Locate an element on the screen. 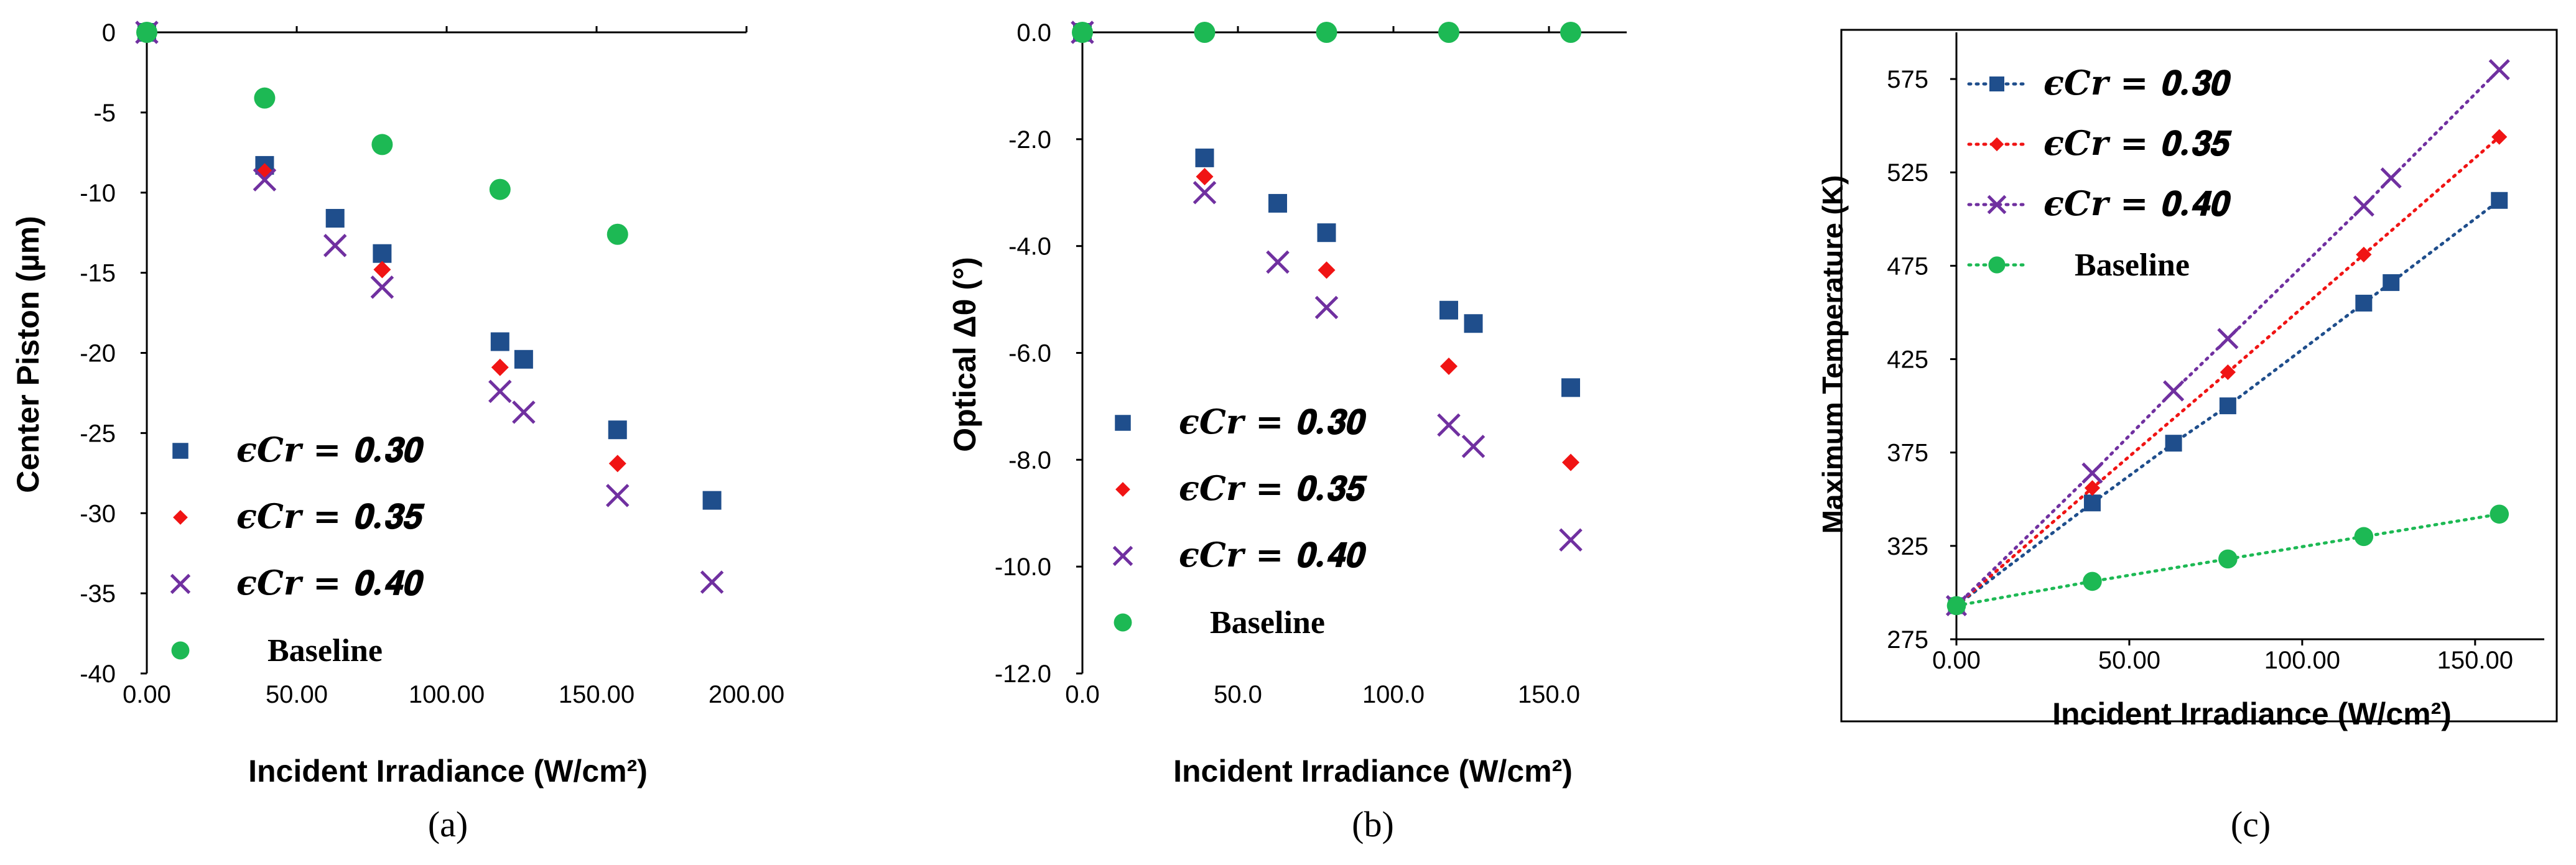  y-tick-label: -12.0 is located at coordinates (1023, 674).